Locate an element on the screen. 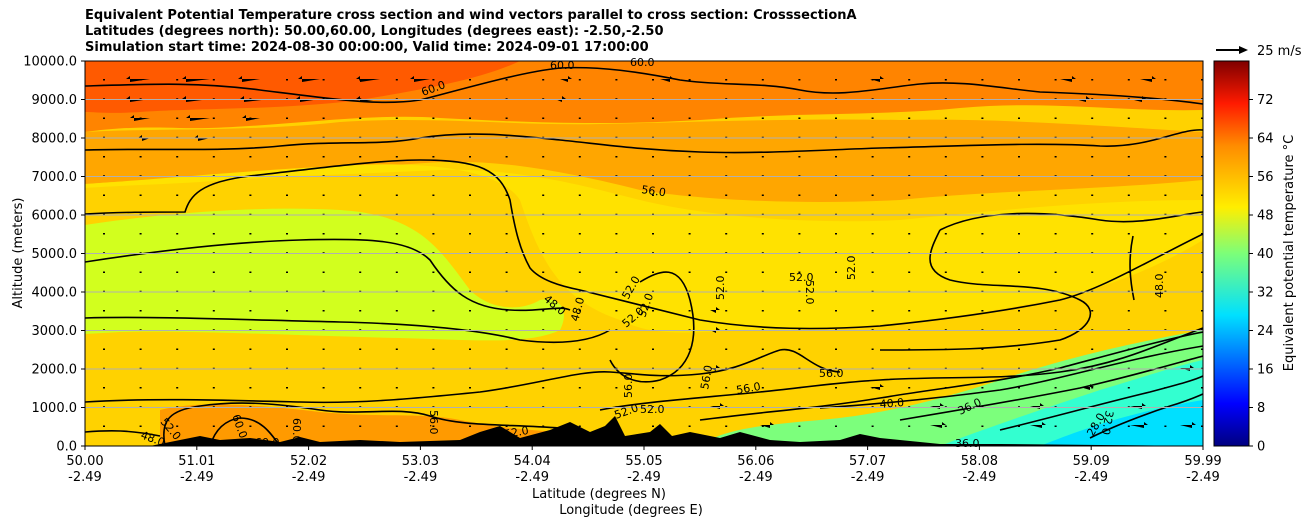 The height and width of the screenshot is (526, 1308). contour-60-west is located at coordinates (245, 431).